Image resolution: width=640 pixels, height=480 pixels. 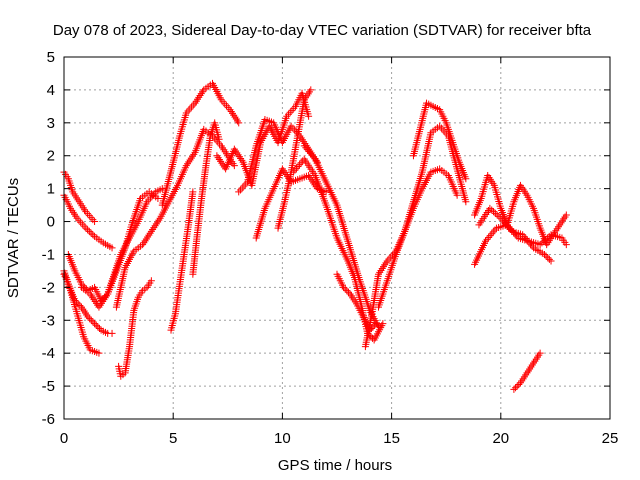 I want to click on x-tick-label: 0, so click(x=64, y=438).